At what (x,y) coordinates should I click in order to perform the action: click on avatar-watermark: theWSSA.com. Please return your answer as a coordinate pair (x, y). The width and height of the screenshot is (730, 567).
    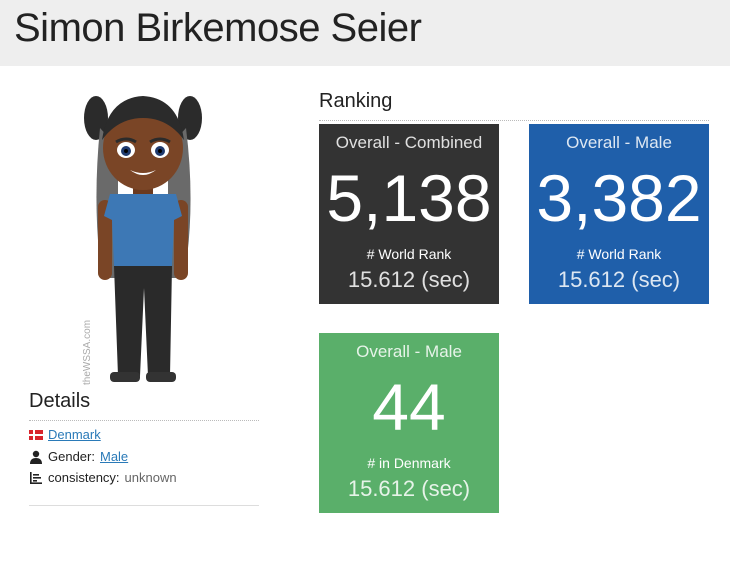
    Looking at the image, I should click on (87, 352).